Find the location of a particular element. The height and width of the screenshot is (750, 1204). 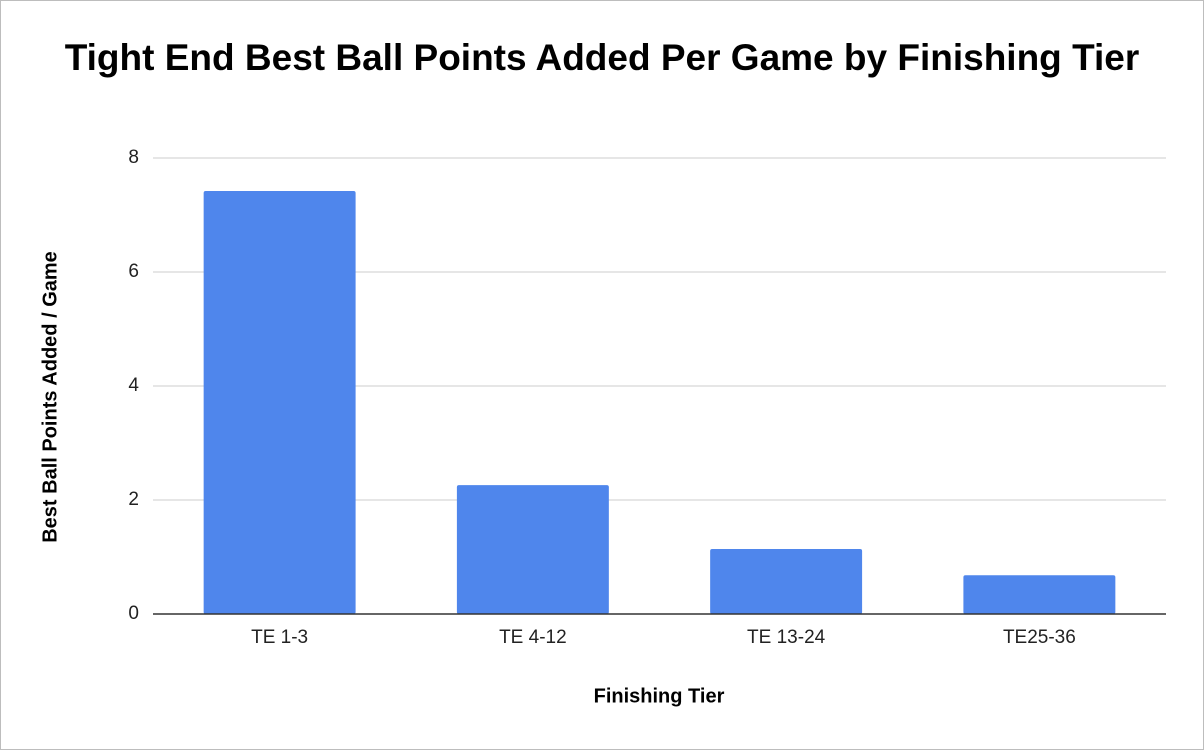

x-tick-label: TE25-36 is located at coordinates (1039, 637).